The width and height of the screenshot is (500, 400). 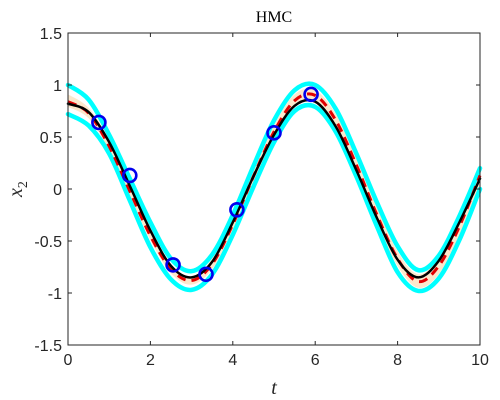 I want to click on y-tick-label: 0.5, so click(x=51, y=138).